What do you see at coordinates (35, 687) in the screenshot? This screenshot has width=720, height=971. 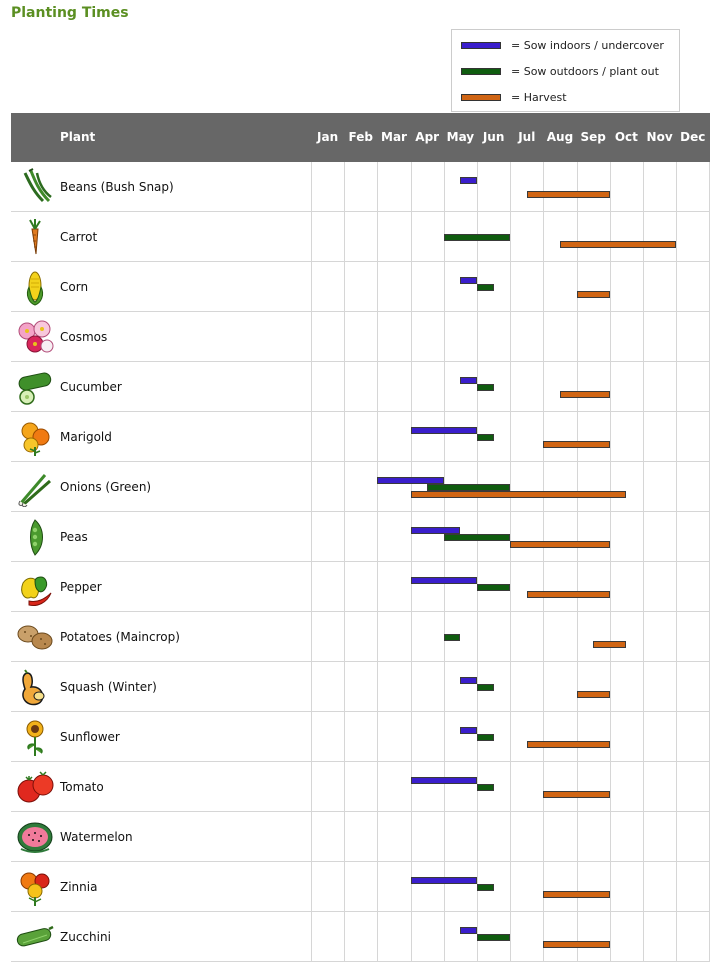 I see `squash-icon` at bounding box center [35, 687].